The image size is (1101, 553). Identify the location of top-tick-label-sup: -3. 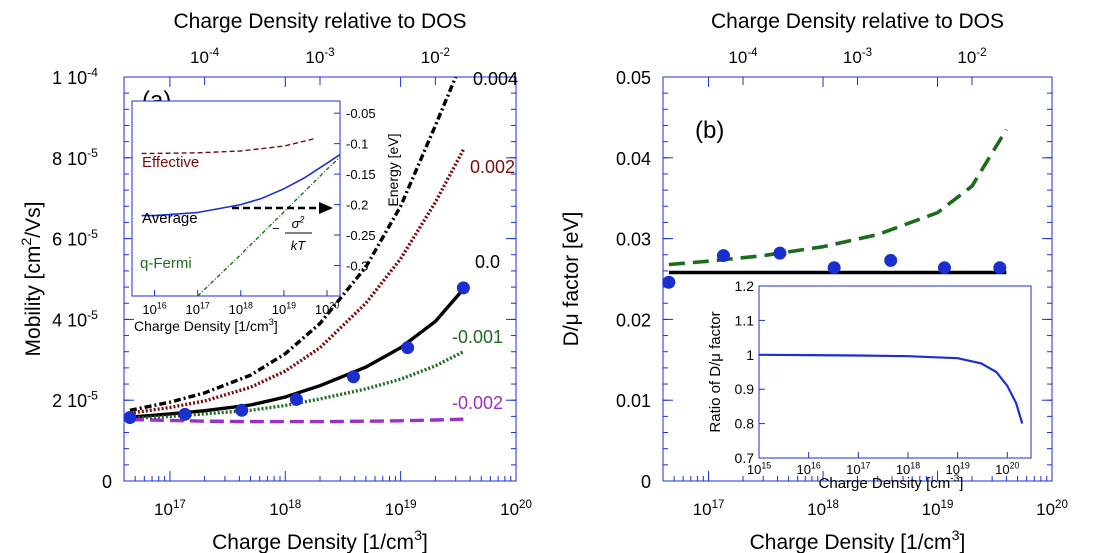
(867, 53).